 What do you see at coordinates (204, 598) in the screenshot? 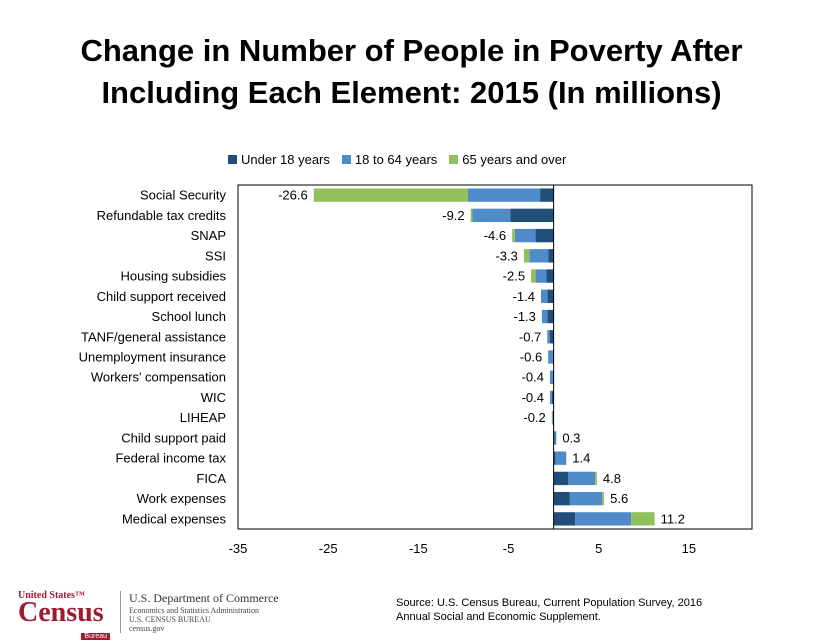
I see `dept-main: U.S. Department of Commerce` at bounding box center [204, 598].